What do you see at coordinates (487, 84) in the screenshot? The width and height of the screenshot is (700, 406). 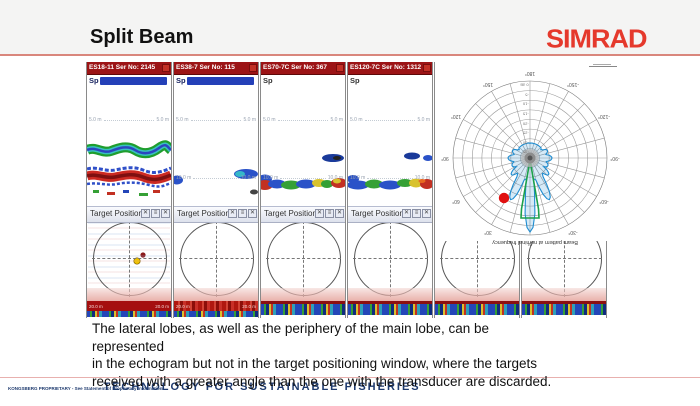 I see `angle-label: 150°` at bounding box center [487, 84].